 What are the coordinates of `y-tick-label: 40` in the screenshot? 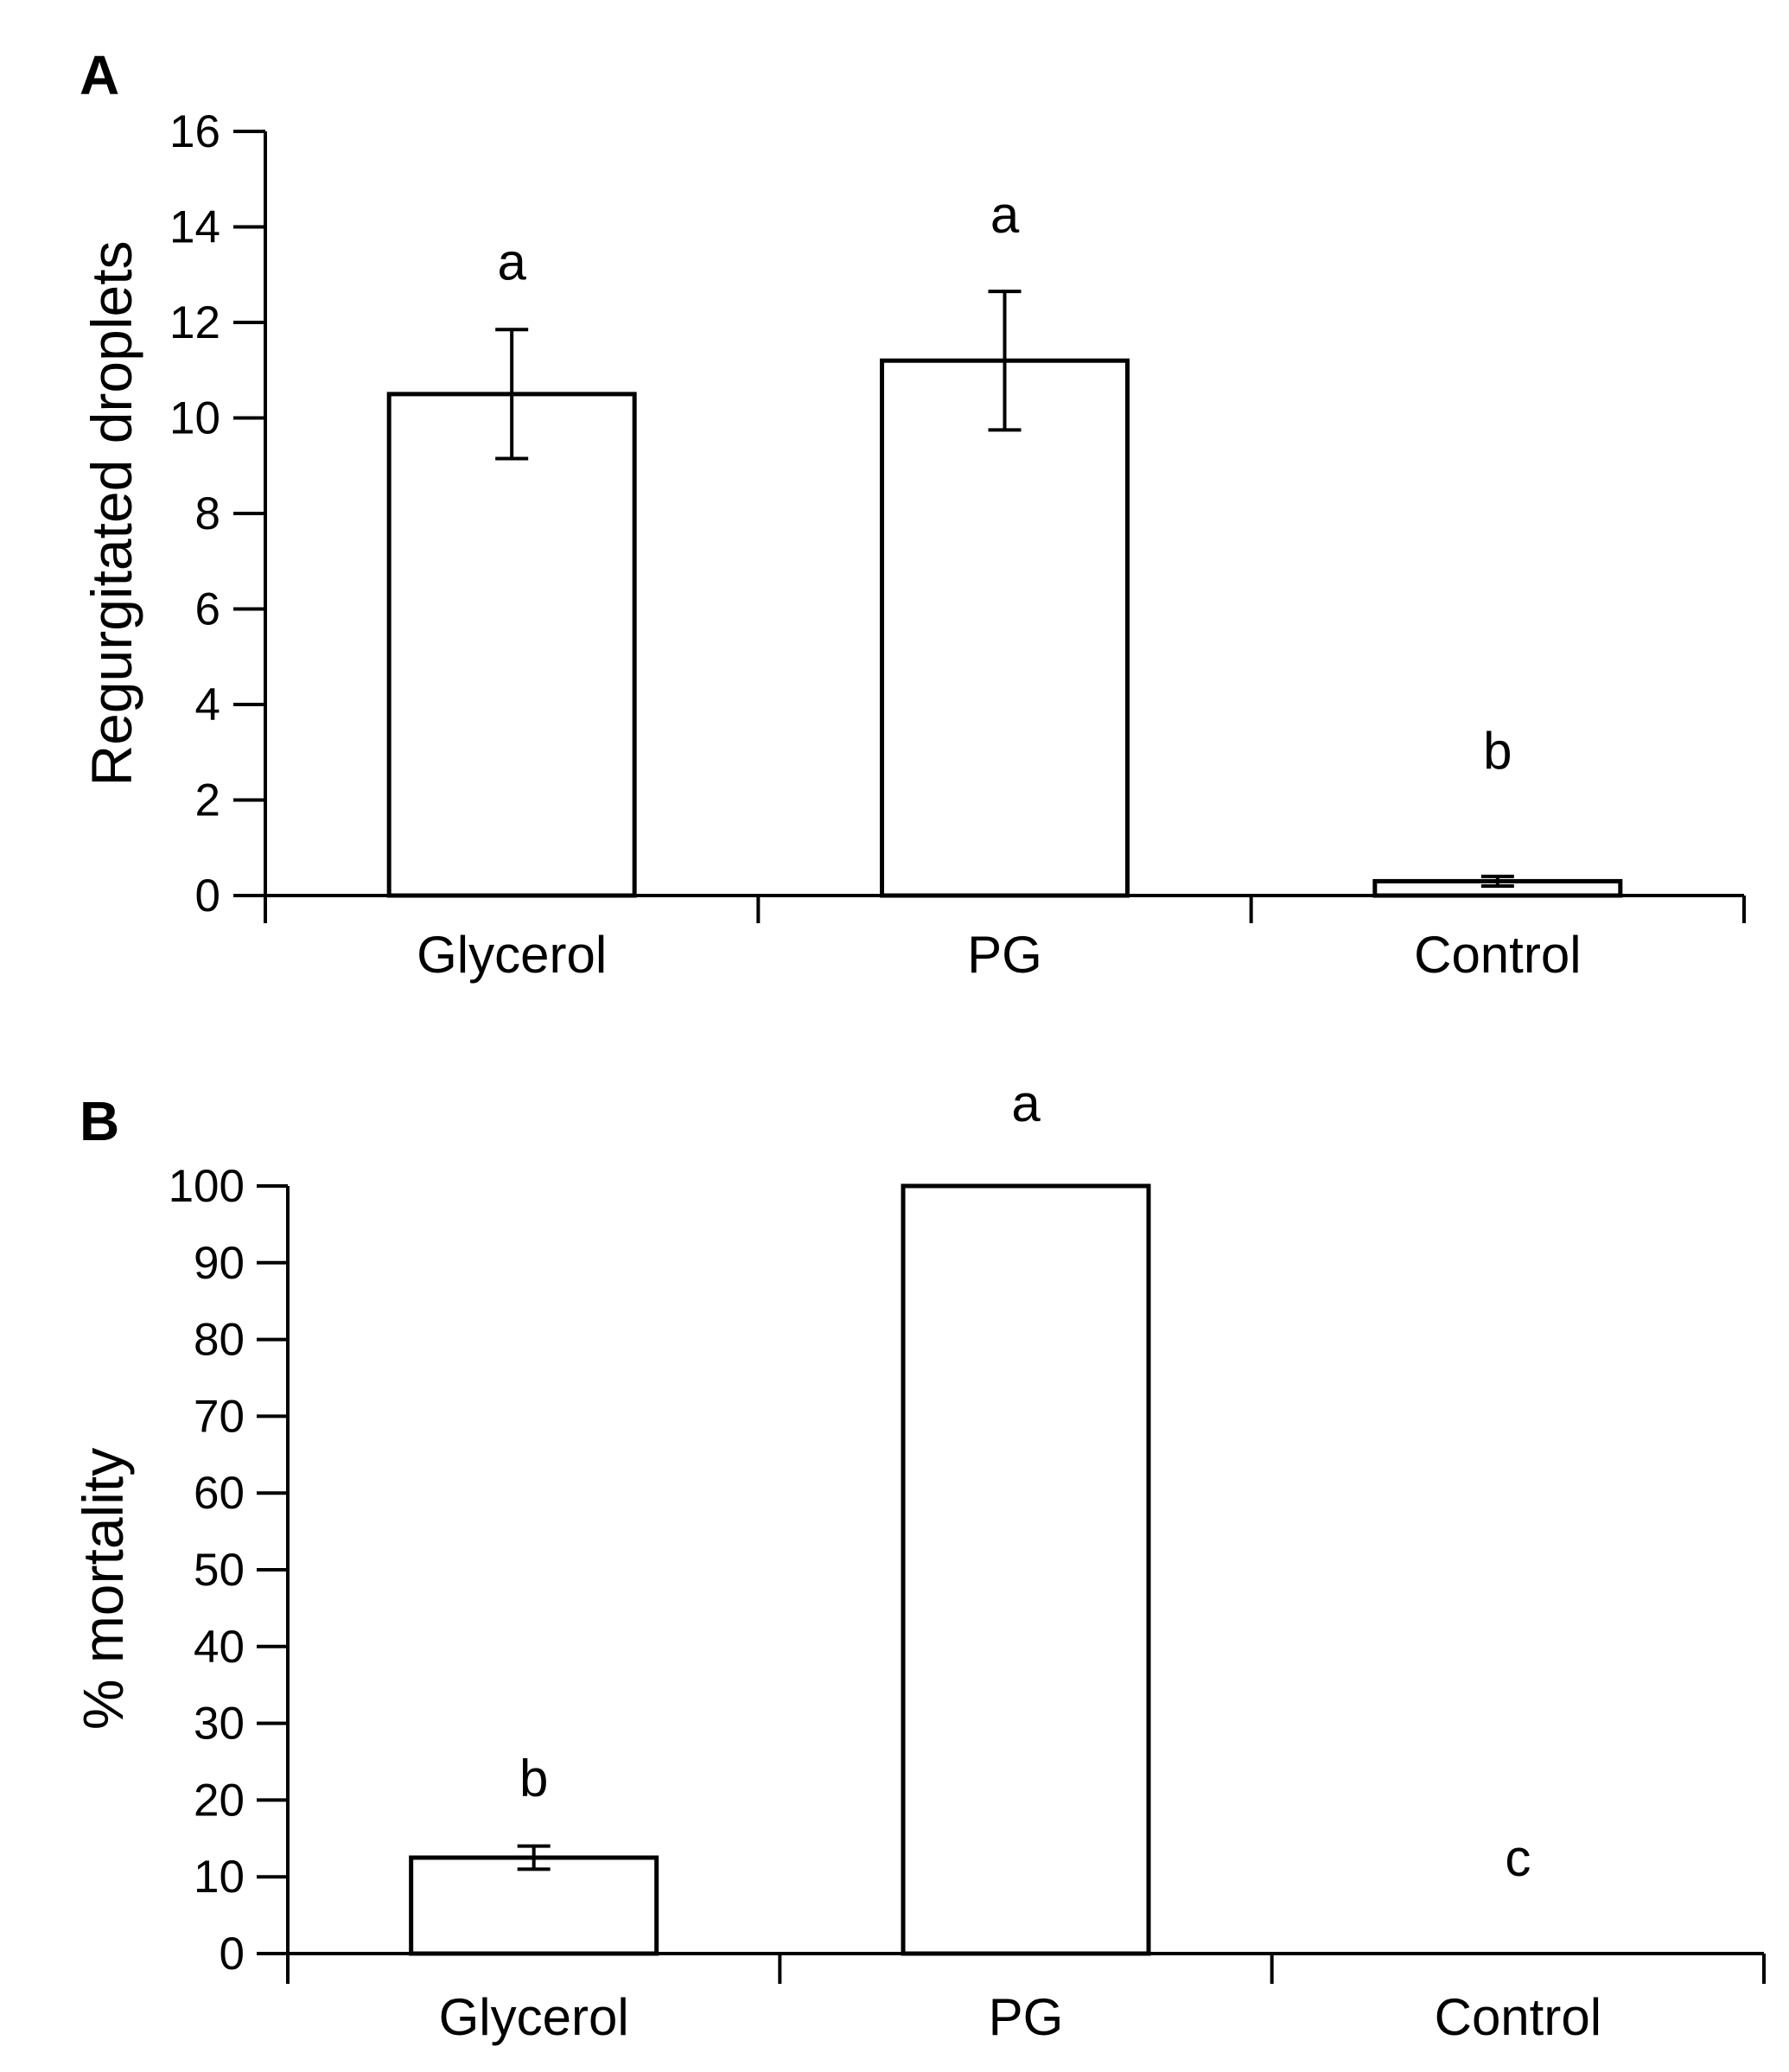 It's located at (220, 1648).